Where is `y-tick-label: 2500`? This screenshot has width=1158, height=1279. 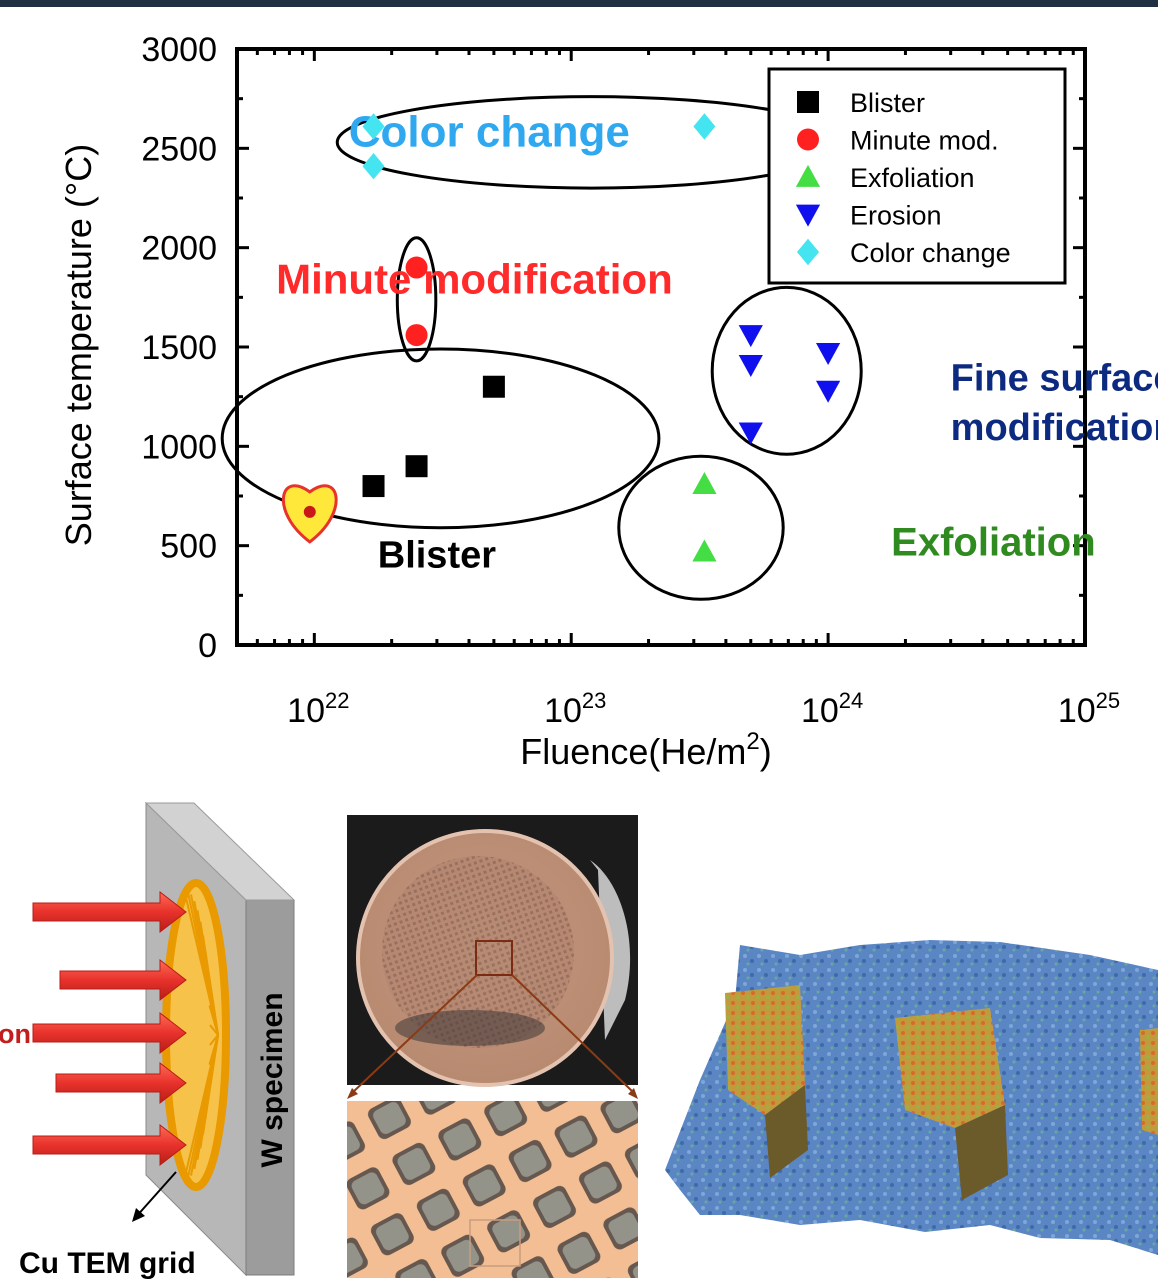
y-tick-label: 2500 is located at coordinates (179, 149).